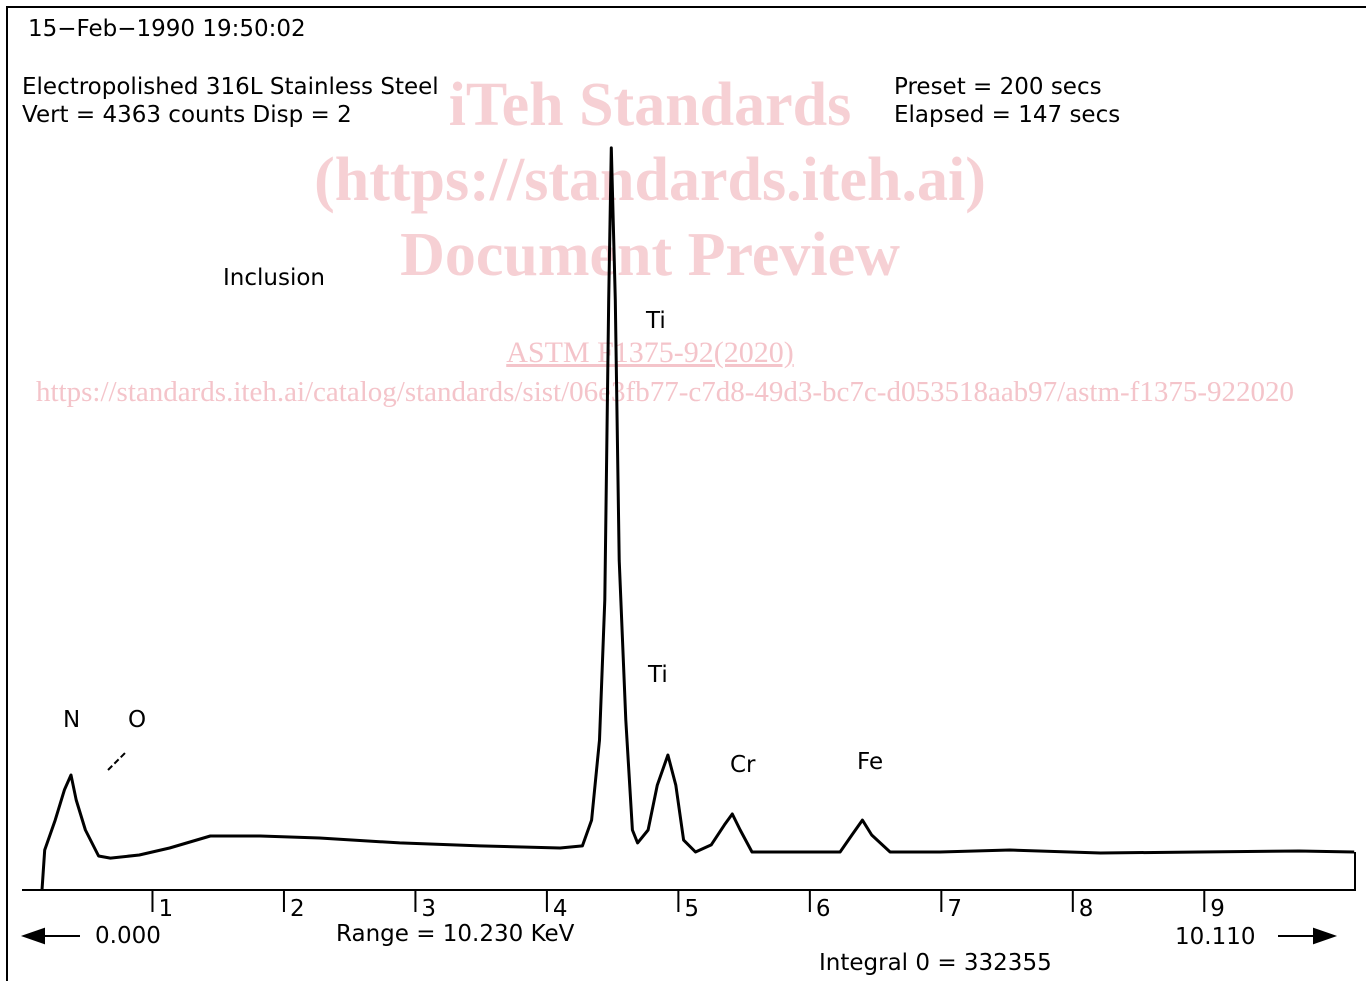 This screenshot has height=981, width=1366. What do you see at coordinates (274, 278) in the screenshot?
I see `annotation: Inclusion` at bounding box center [274, 278].